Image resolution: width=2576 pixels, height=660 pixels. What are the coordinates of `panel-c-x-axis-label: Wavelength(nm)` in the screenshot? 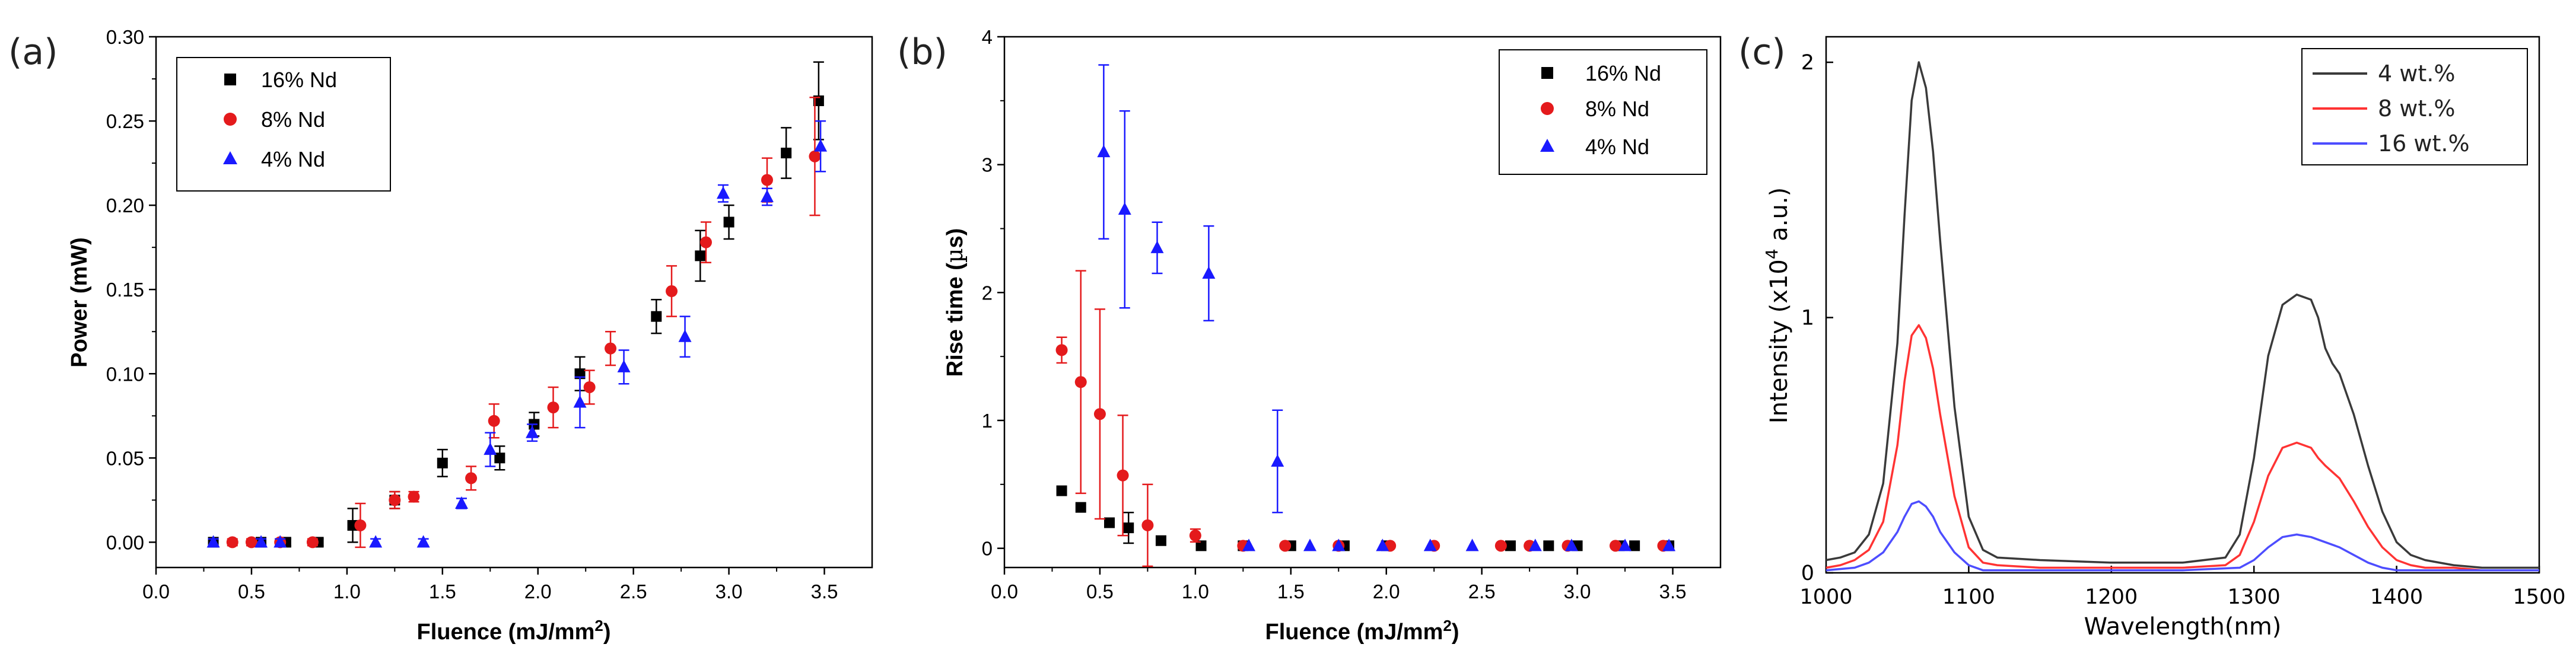 It's located at (2183, 626).